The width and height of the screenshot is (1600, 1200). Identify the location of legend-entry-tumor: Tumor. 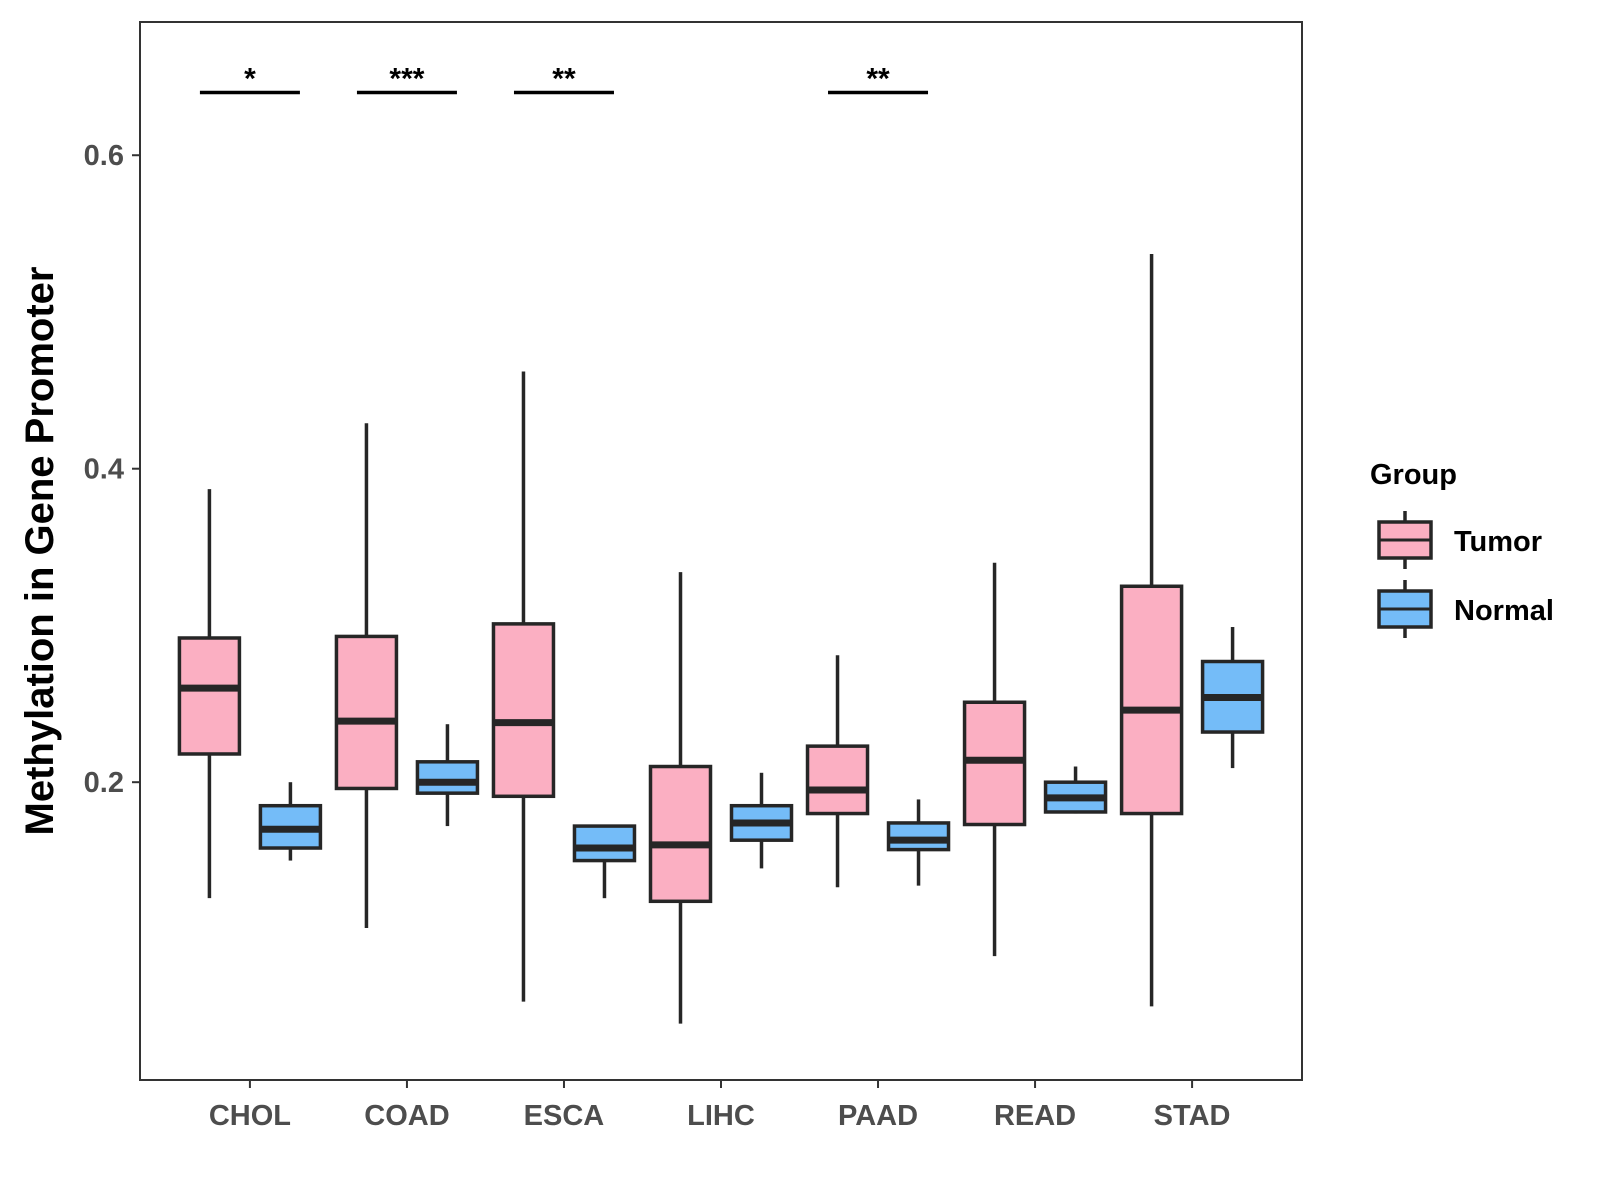
(1459, 540).